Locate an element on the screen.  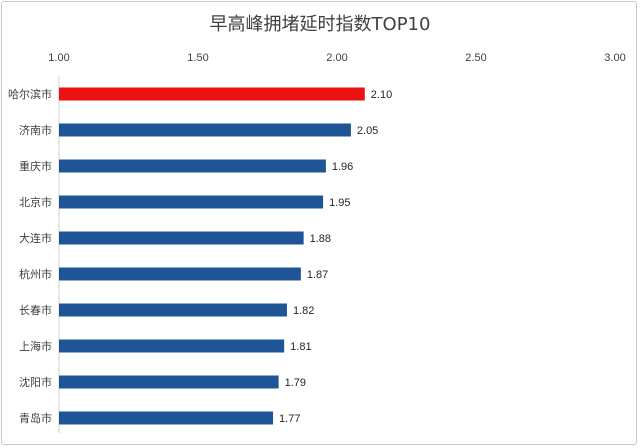
data-label: 1.81 is located at coordinates (300, 347).